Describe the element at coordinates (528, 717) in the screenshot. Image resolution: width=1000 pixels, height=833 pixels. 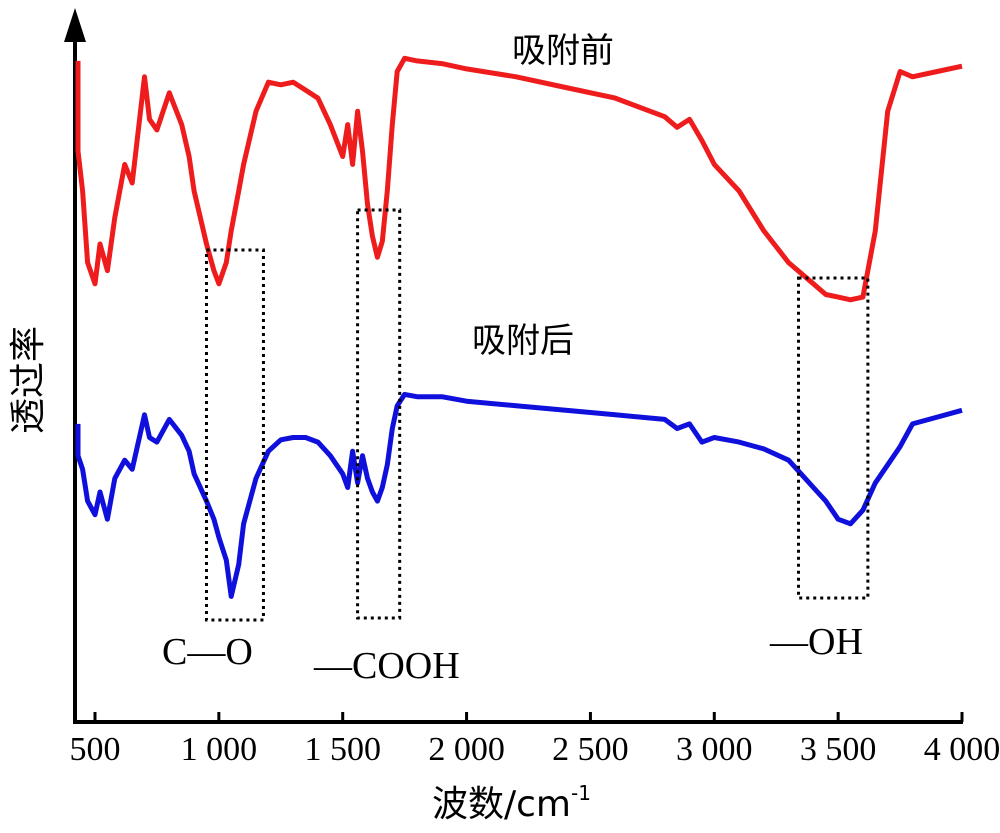
I see `x-axis-ticks` at that location.